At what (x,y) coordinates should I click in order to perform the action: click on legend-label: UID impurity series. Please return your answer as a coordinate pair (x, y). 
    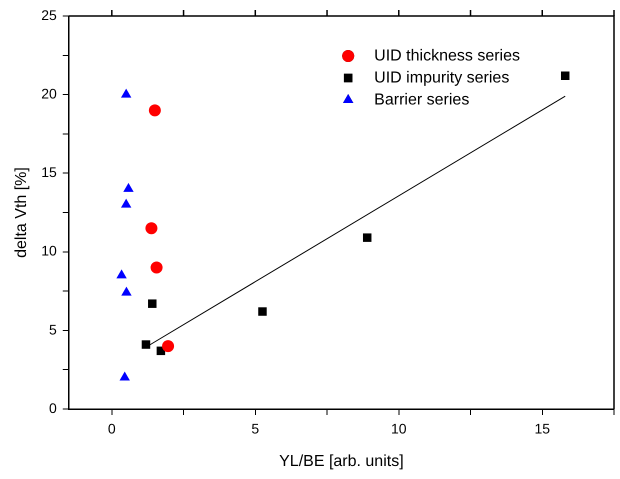
    Looking at the image, I should click on (442, 77).